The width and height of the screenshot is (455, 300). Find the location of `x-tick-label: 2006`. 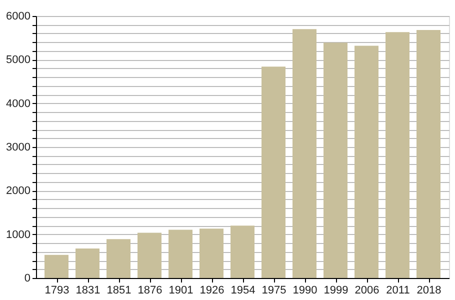

x-tick-label: 2006 is located at coordinates (367, 290).